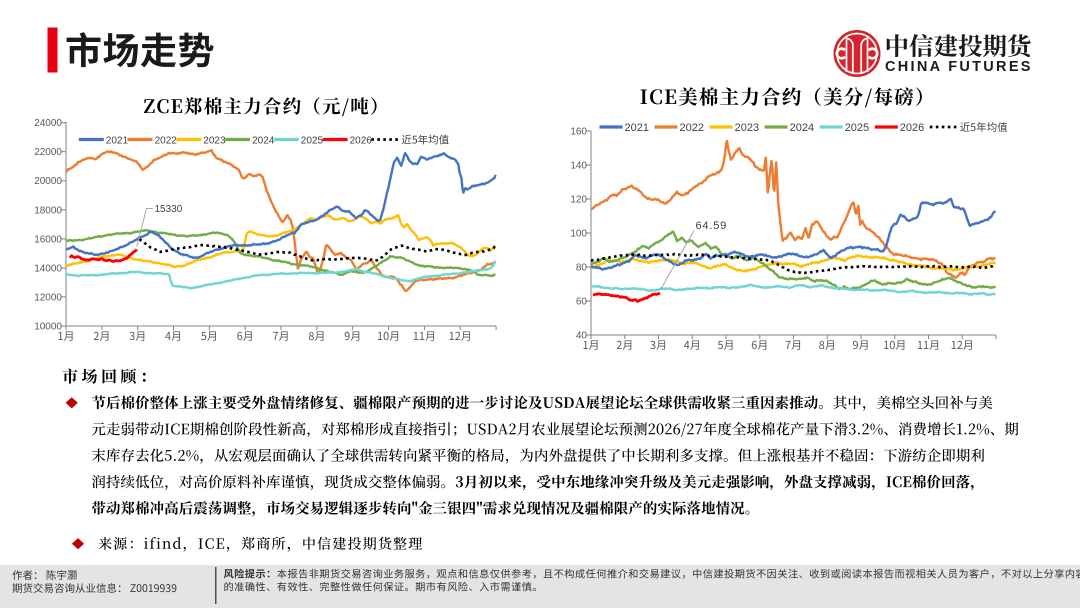 The width and height of the screenshot is (1080, 613). Describe the element at coordinates (169, 209) in the screenshot. I see `svg-text: 15330` at that location.